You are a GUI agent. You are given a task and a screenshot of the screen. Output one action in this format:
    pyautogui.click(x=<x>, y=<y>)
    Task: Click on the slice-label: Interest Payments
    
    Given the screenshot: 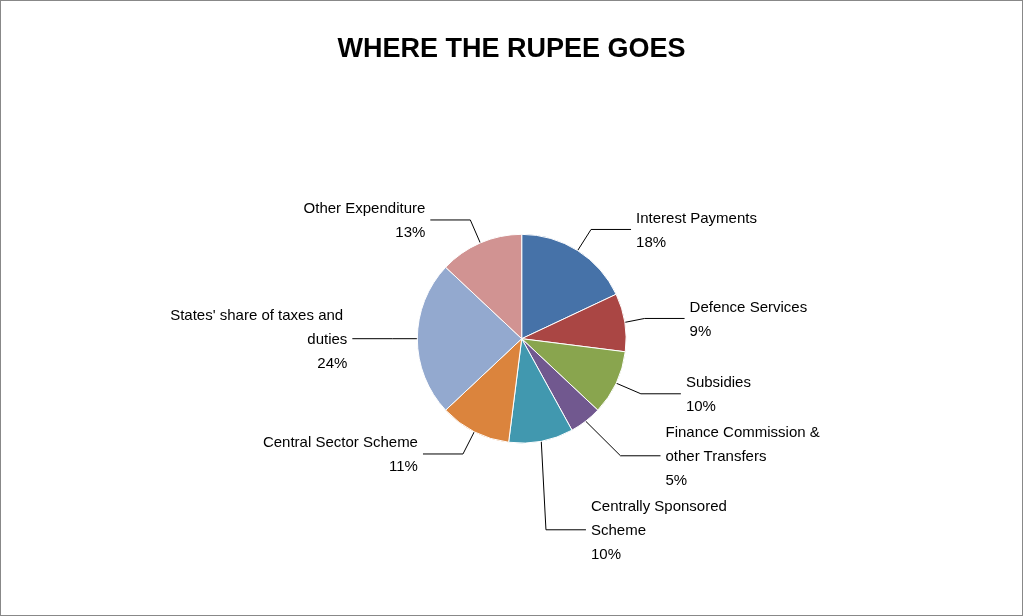 What is the action you would take?
    pyautogui.click(x=696, y=217)
    